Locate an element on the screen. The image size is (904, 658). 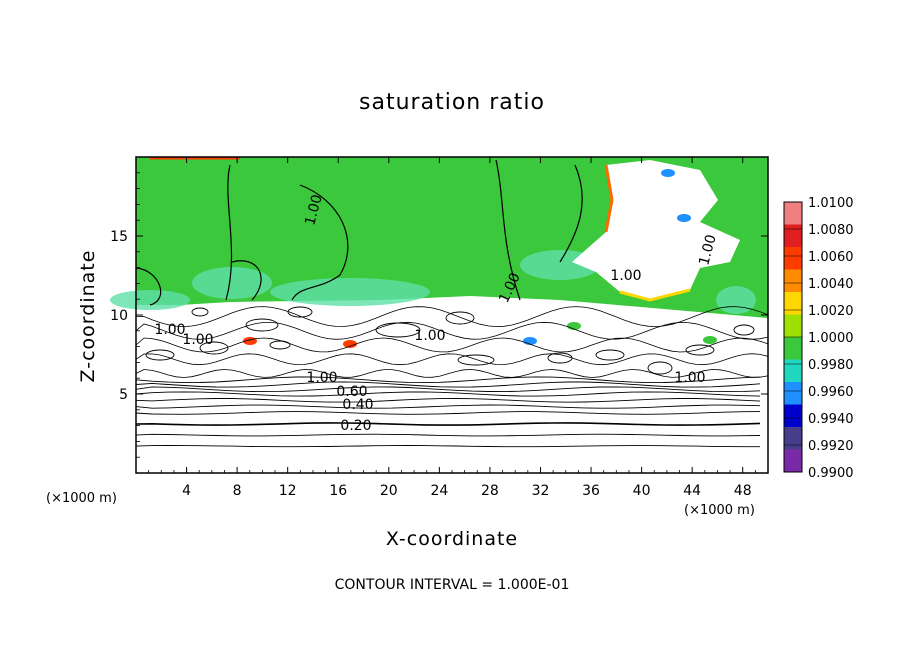
contour-value-label: 0.20 is located at coordinates (355, 426).